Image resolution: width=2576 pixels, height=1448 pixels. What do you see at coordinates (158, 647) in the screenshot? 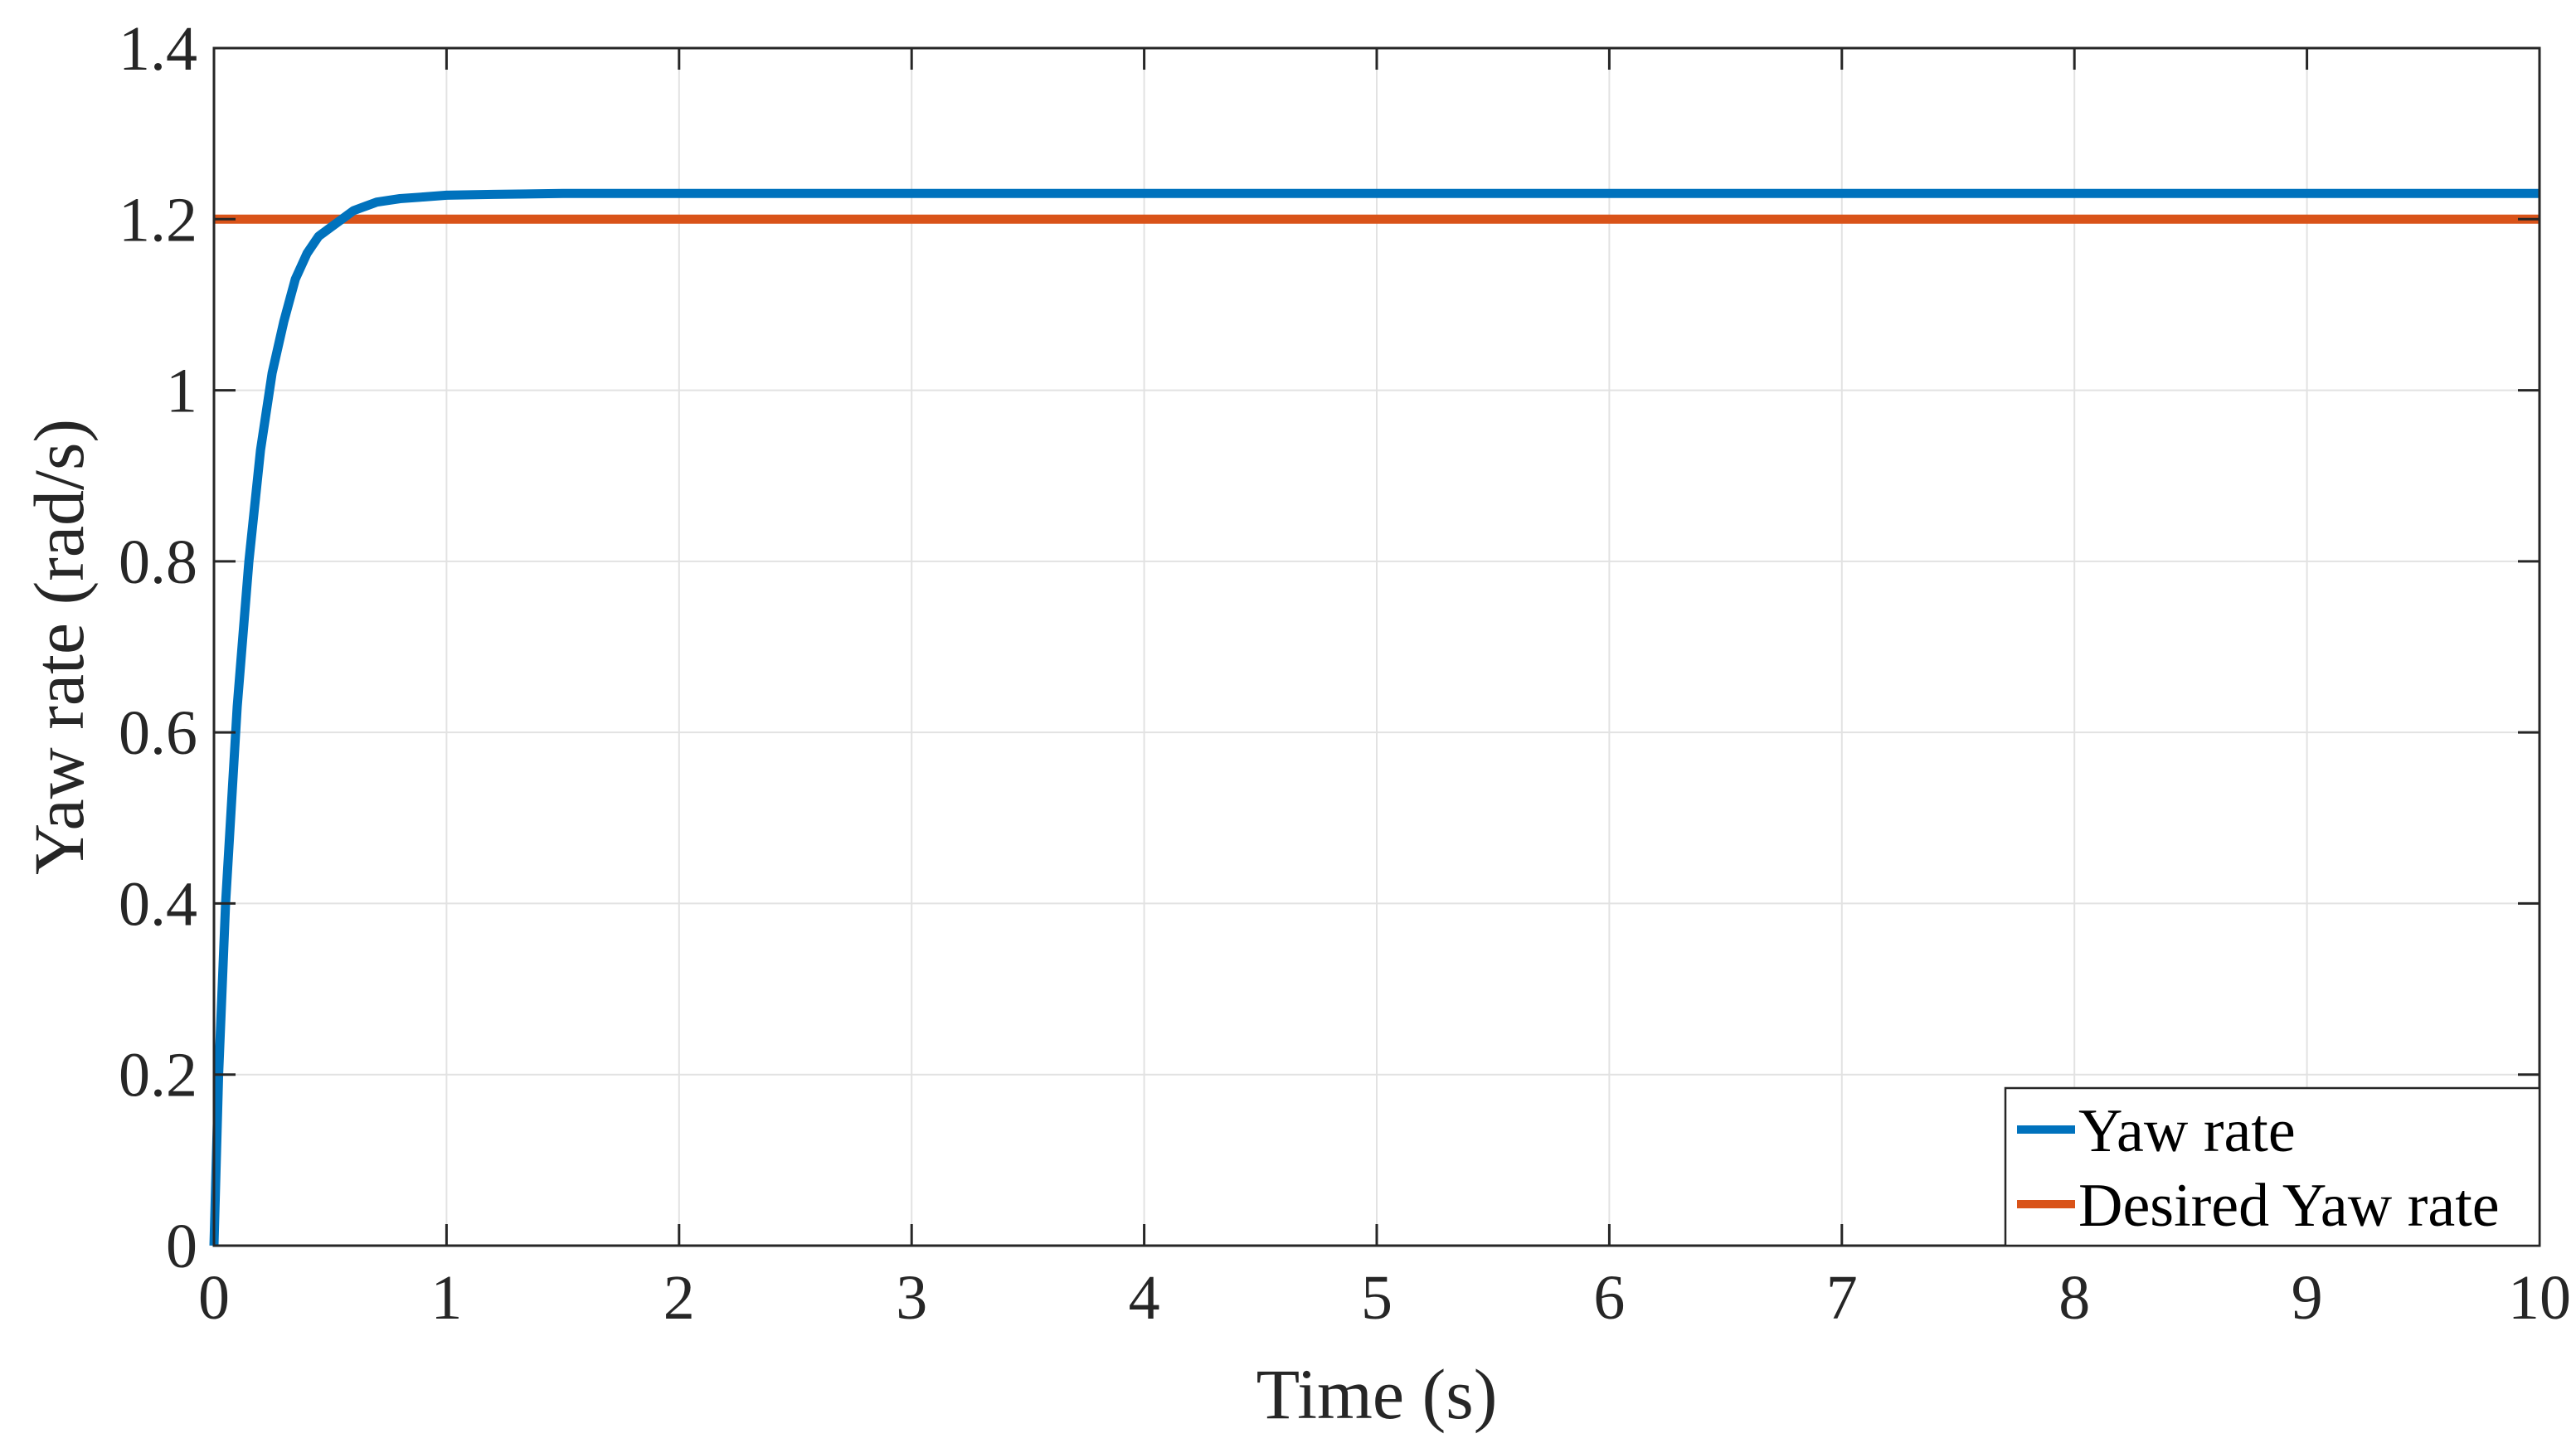
I see `y-tick-labels: 0 0.2 0.4 0.6 0.8 1 1.2 1.4` at bounding box center [158, 647].